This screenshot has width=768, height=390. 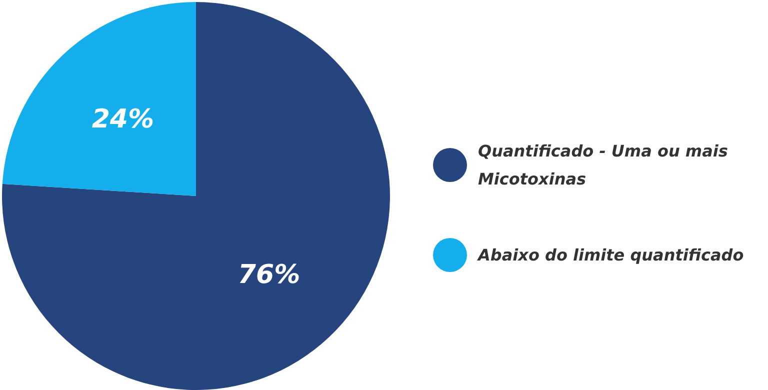 What do you see at coordinates (99, 99) in the screenshot?
I see `pie-slice` at bounding box center [99, 99].